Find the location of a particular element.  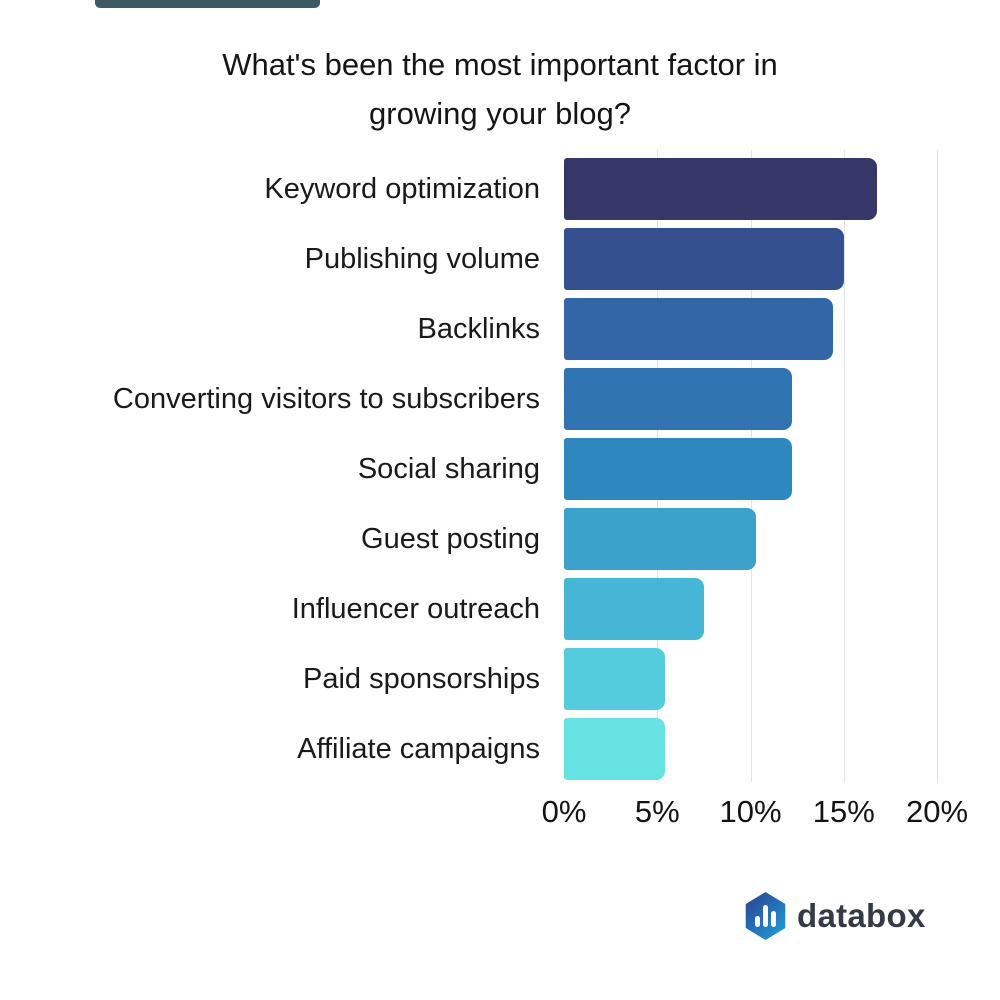

cropped-bar-remnant is located at coordinates (207, 4).